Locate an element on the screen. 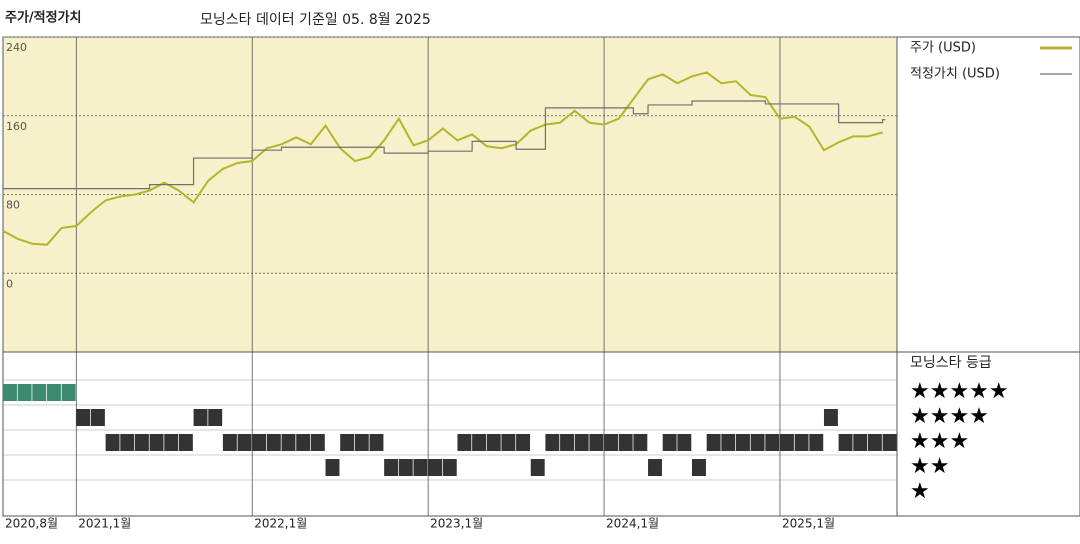  chart-title: 주가/적정가치 is located at coordinates (43, 18).